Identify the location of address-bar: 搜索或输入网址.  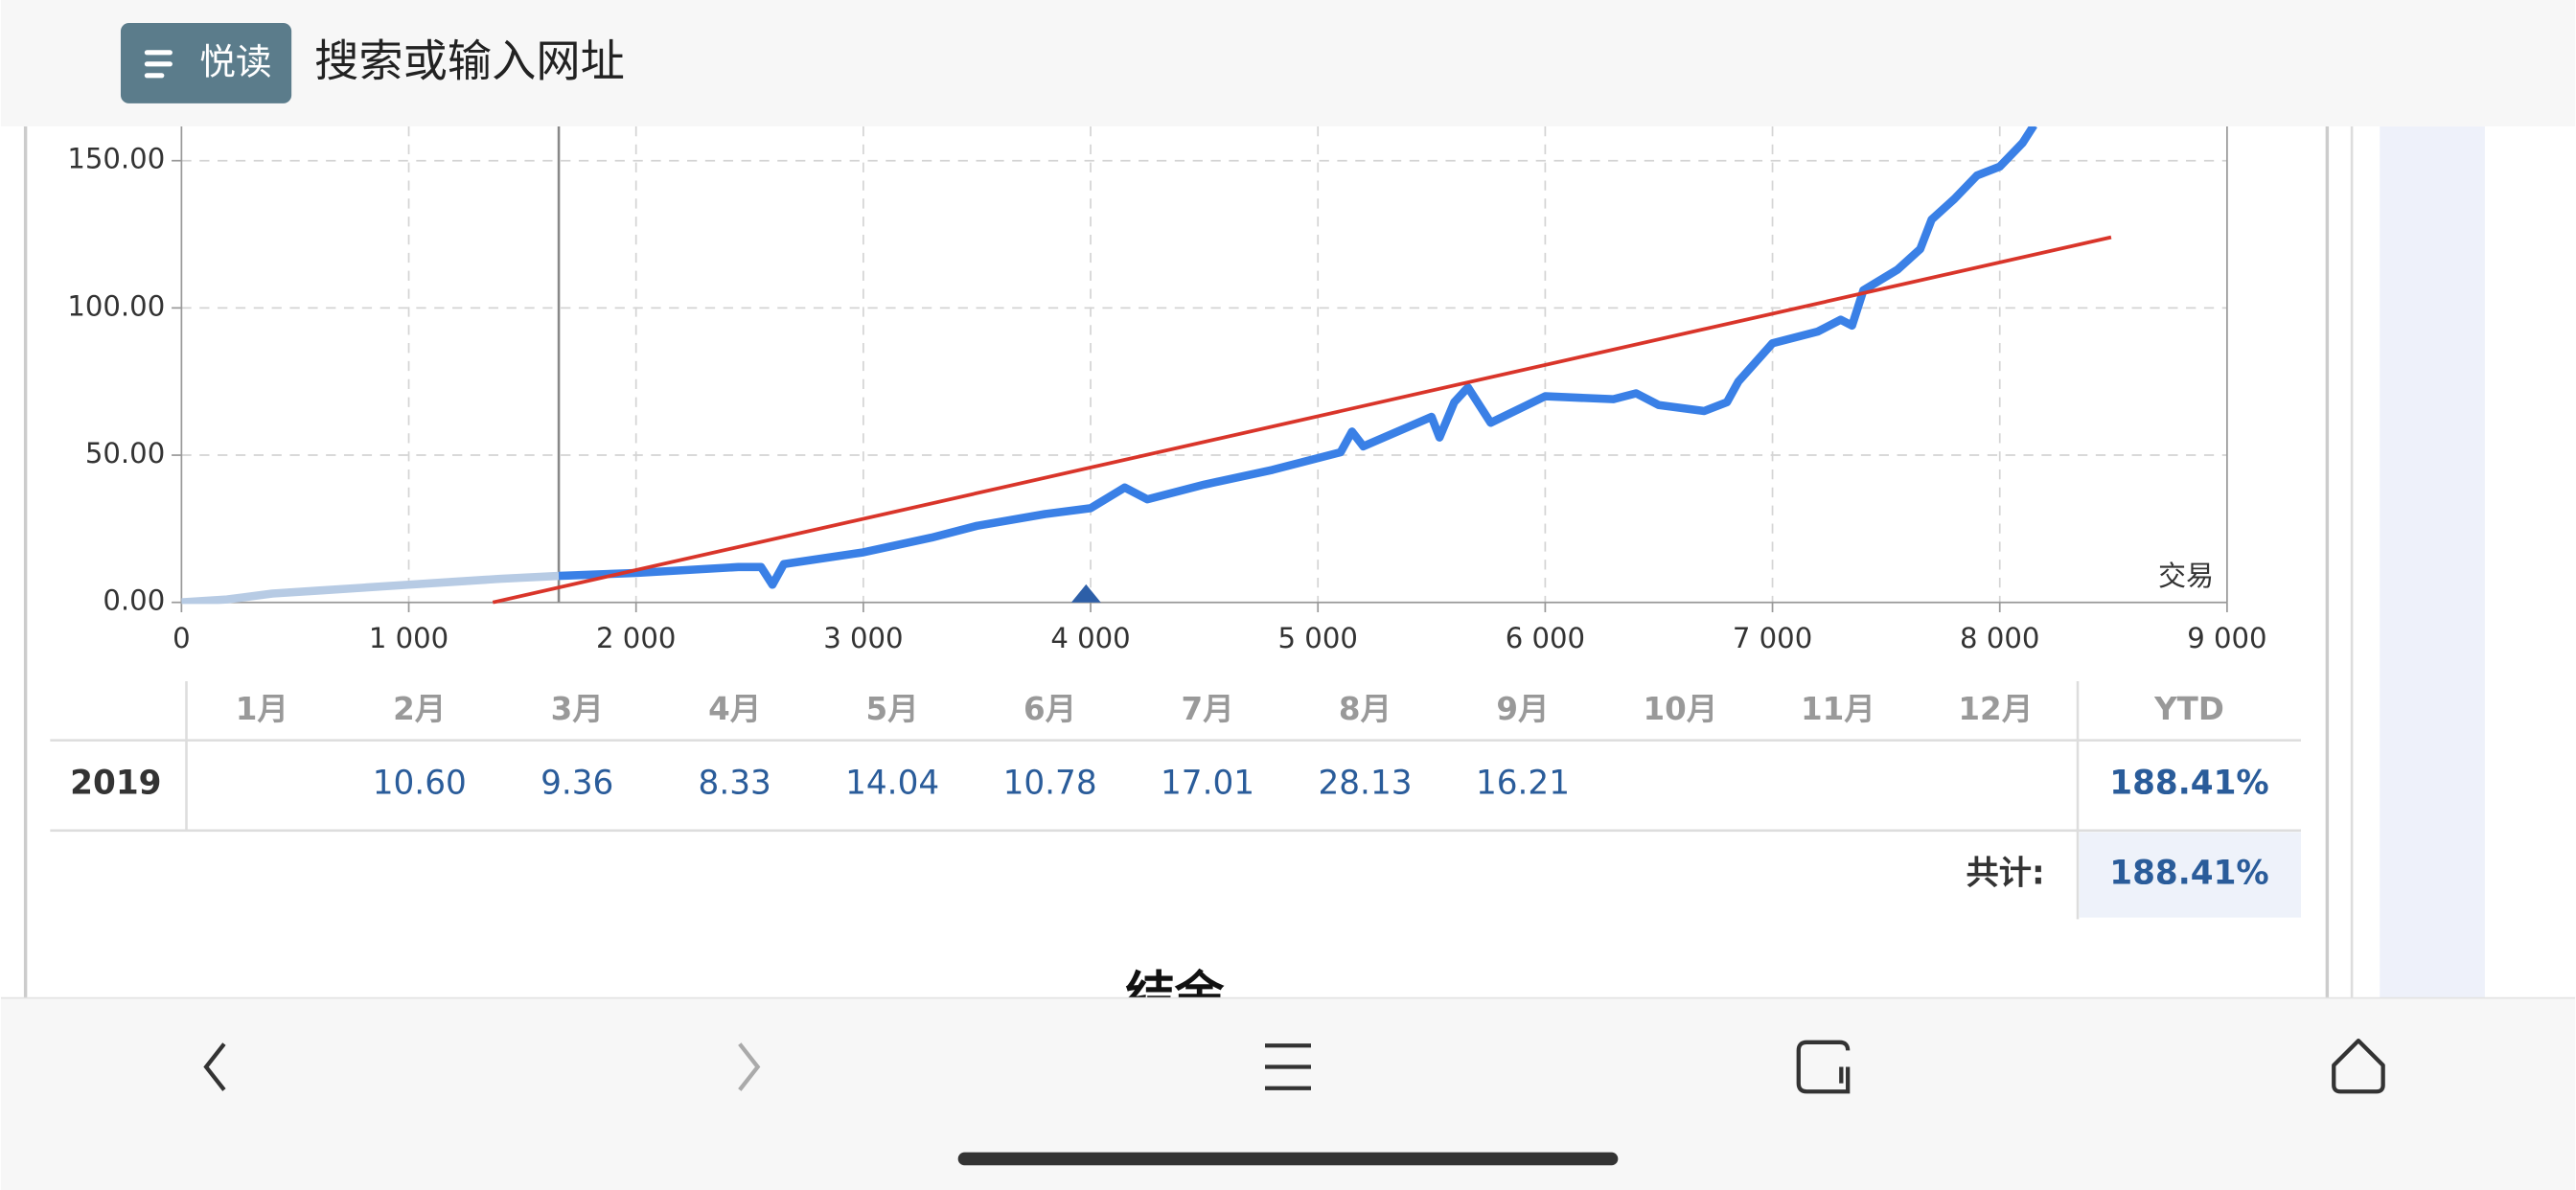
(469, 60).